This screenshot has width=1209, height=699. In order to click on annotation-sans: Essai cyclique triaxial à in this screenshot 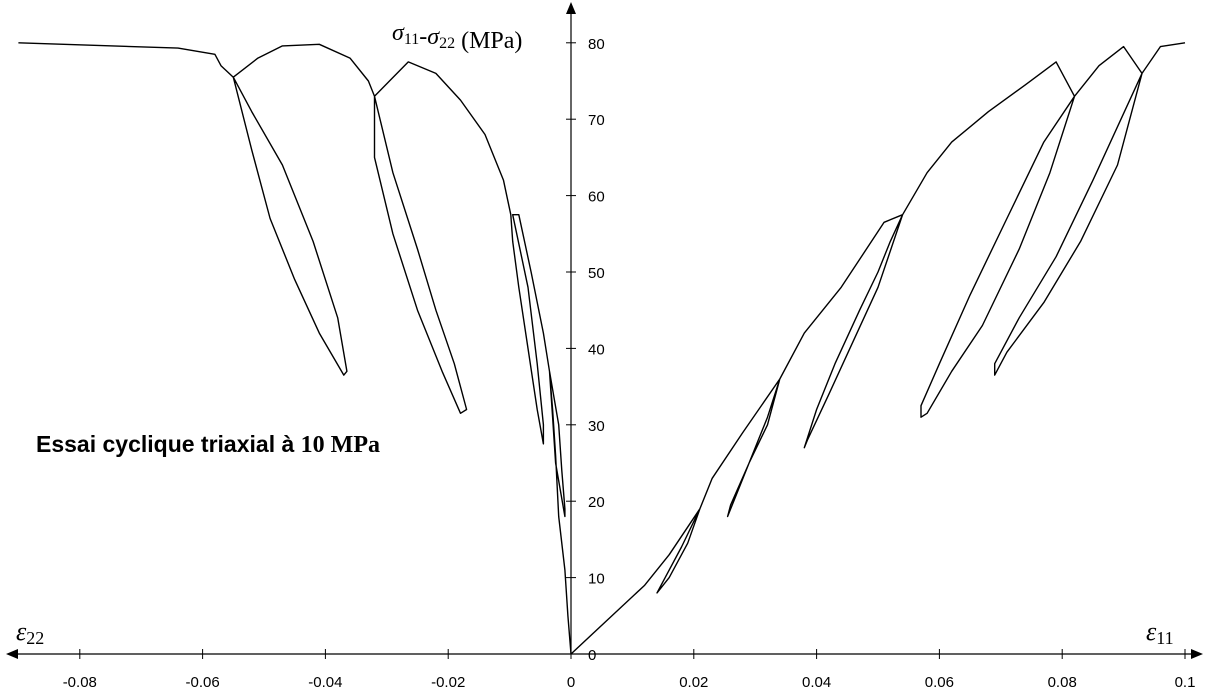, I will do `click(168, 444)`.